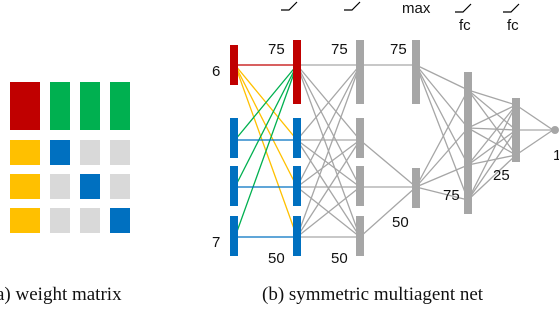  I want to click on layer1-top-size-label: 75, so click(276, 49).